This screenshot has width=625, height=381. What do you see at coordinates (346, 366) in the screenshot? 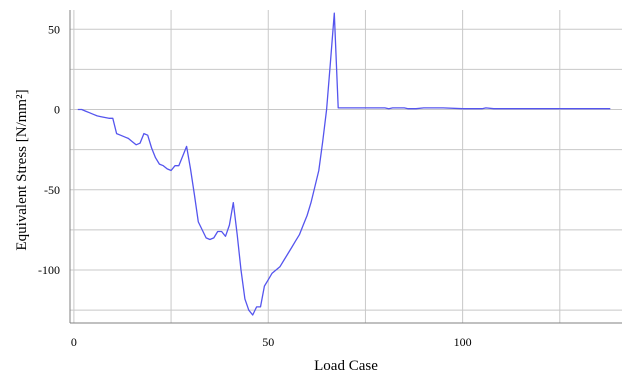
I see `x-axis-title: Load Case` at bounding box center [346, 366].